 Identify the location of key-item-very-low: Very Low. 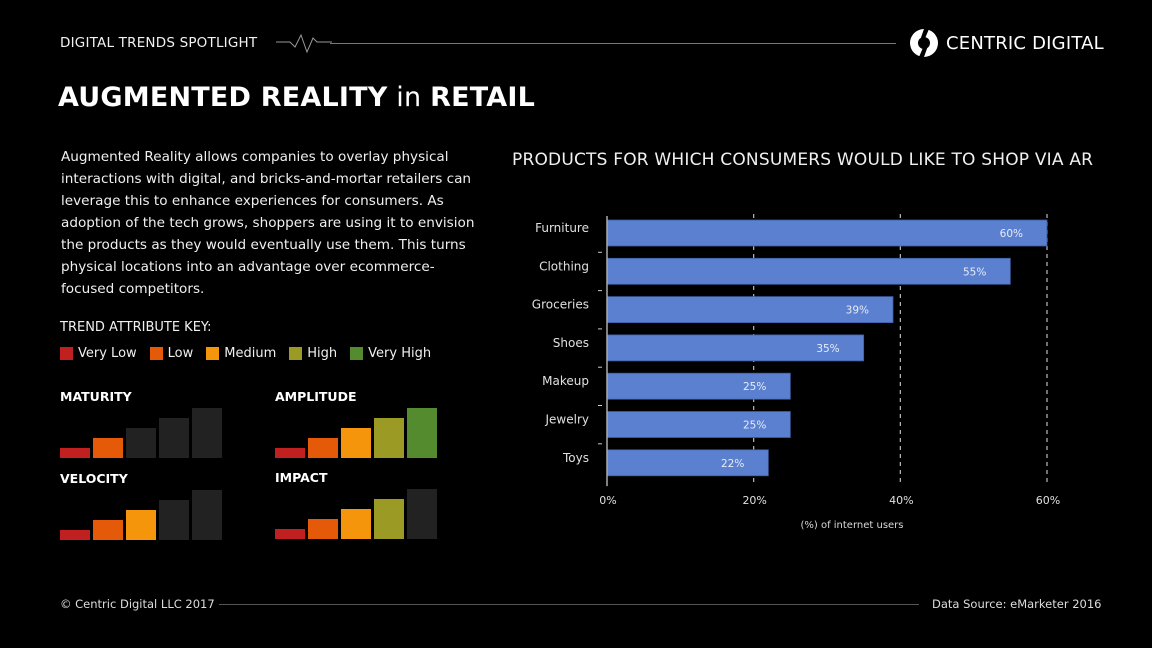
(98, 353).